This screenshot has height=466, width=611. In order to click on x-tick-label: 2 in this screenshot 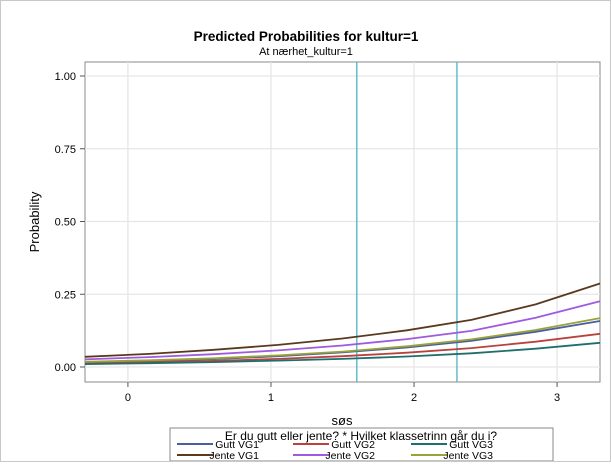, I will do `click(414, 398)`.